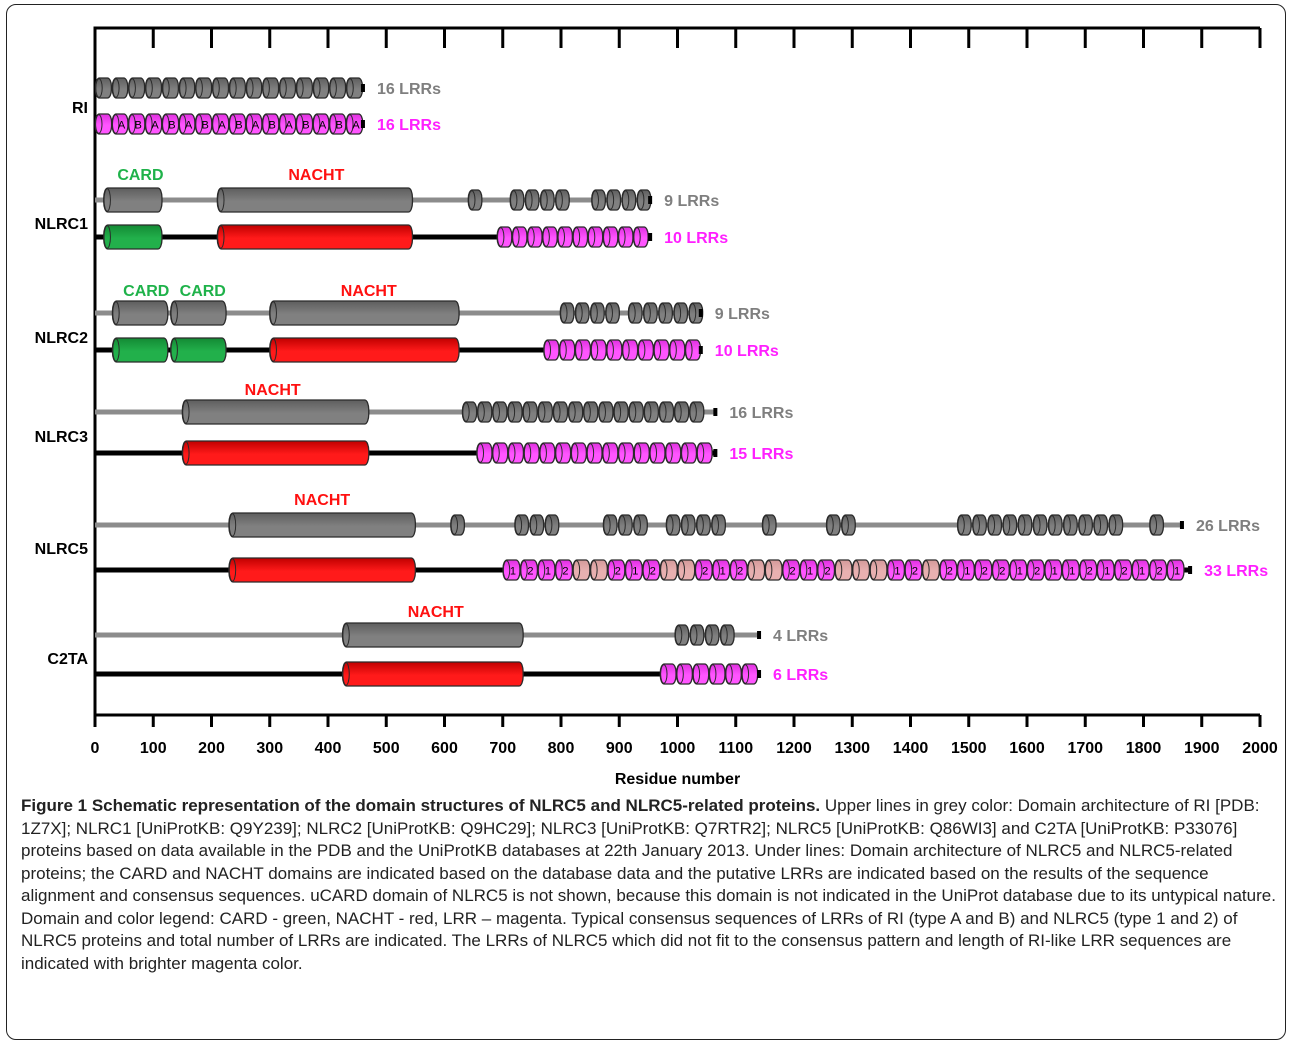 The width and height of the screenshot is (1290, 1043). Describe the element at coordinates (681, 570) in the screenshot. I see `track-predicted: 1 2 1 2 2 1 2 2 1 2 2 1 2 1 2 2 1 2 2 1 2 1 1 2 1 2 1 2 1 33 LRRs` at that location.